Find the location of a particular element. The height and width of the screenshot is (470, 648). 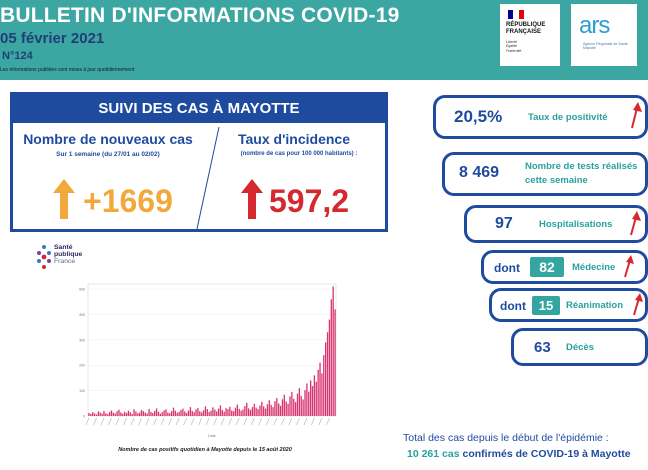

suivi-title: SUIVI DES CAS À MAYOTTE is located at coordinates (199, 109).